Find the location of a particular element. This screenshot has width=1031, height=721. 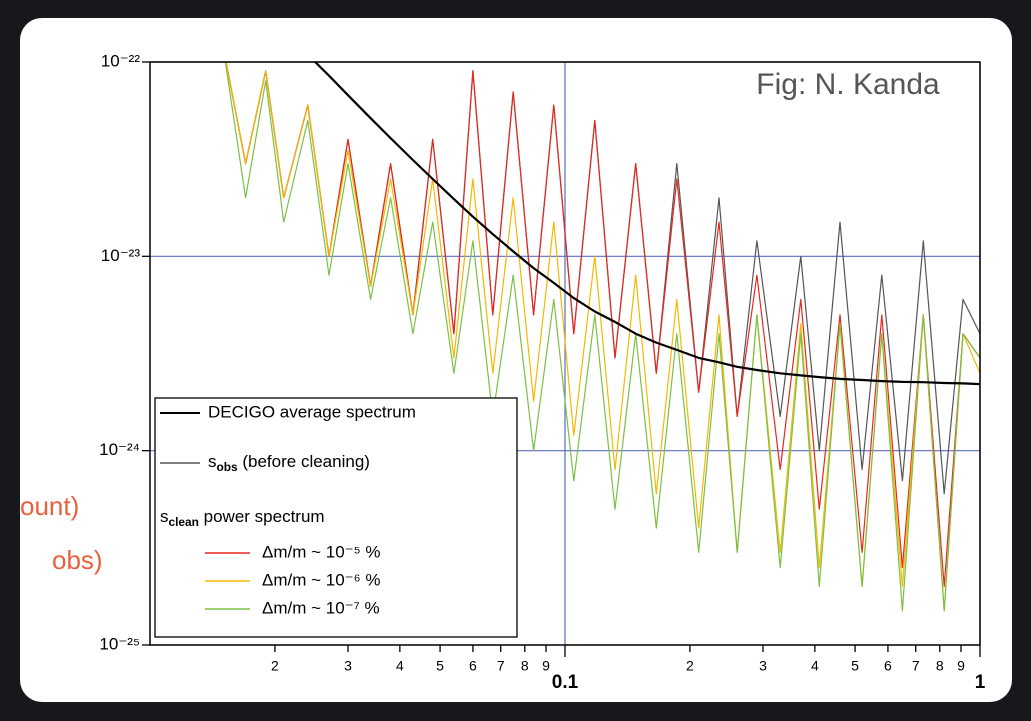

background-text: ount) is located at coordinates (49, 506).